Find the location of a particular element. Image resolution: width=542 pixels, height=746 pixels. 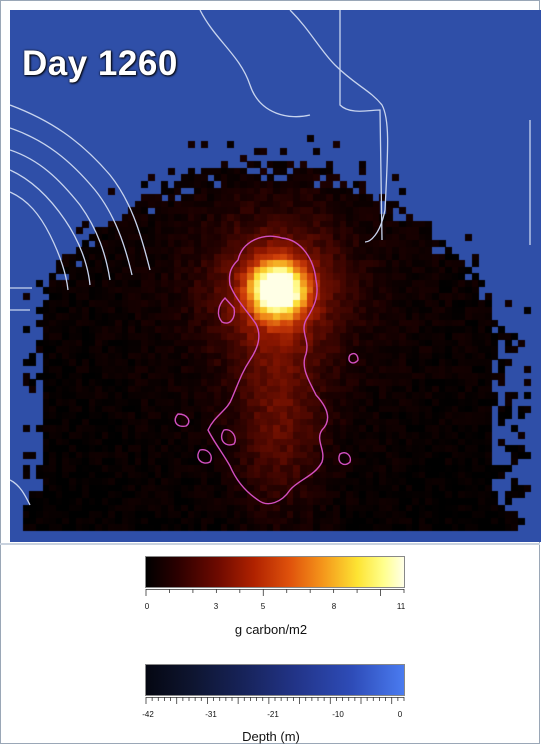

carbon-contours is located at coordinates (266, 370).